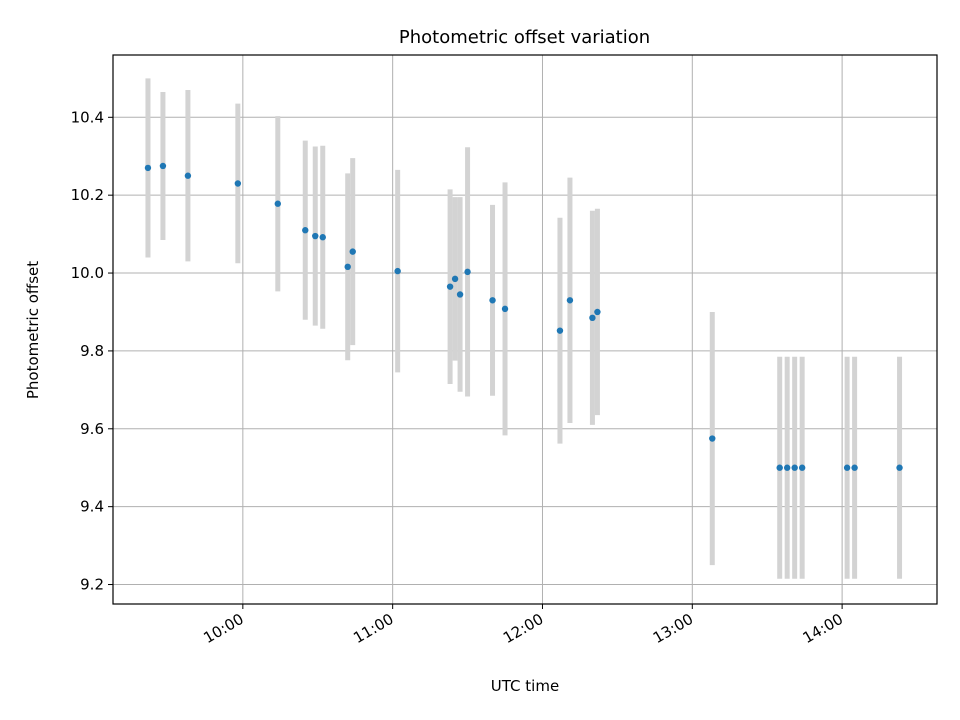 The image size is (960, 720). Describe the element at coordinates (33, 330) in the screenshot. I see `y-axis-label: Photometric offset` at that location.